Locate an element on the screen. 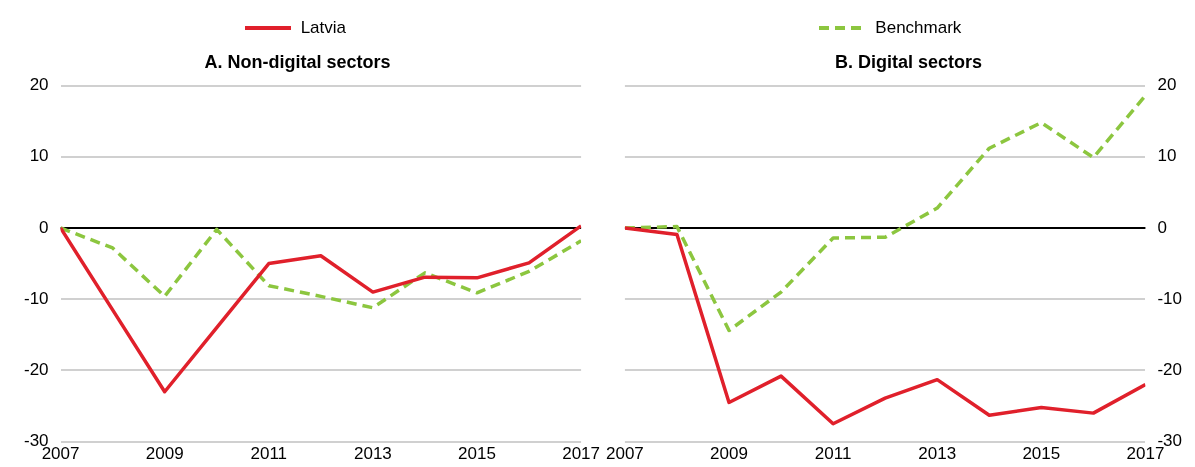  chart-title: B. Digital sectors is located at coordinates (908, 61).